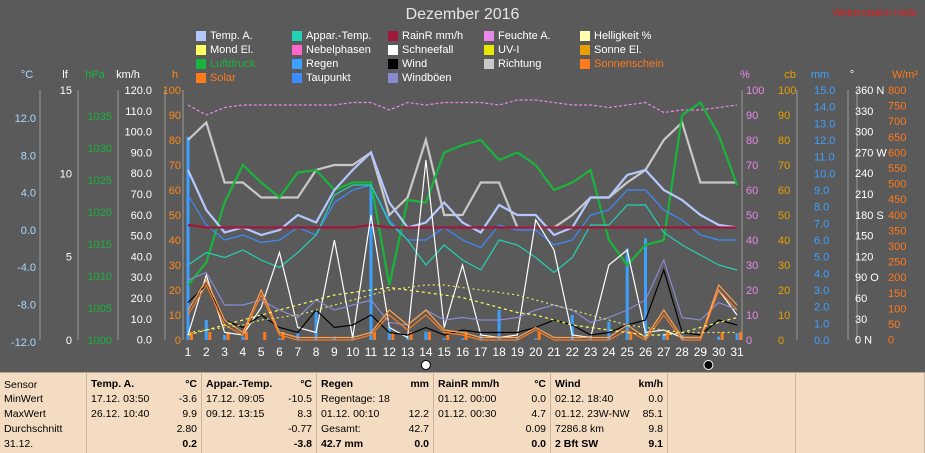 The height and width of the screenshot is (453, 925). What do you see at coordinates (646, 352) in the screenshot?
I see `x-tick-label: 26` at bounding box center [646, 352].